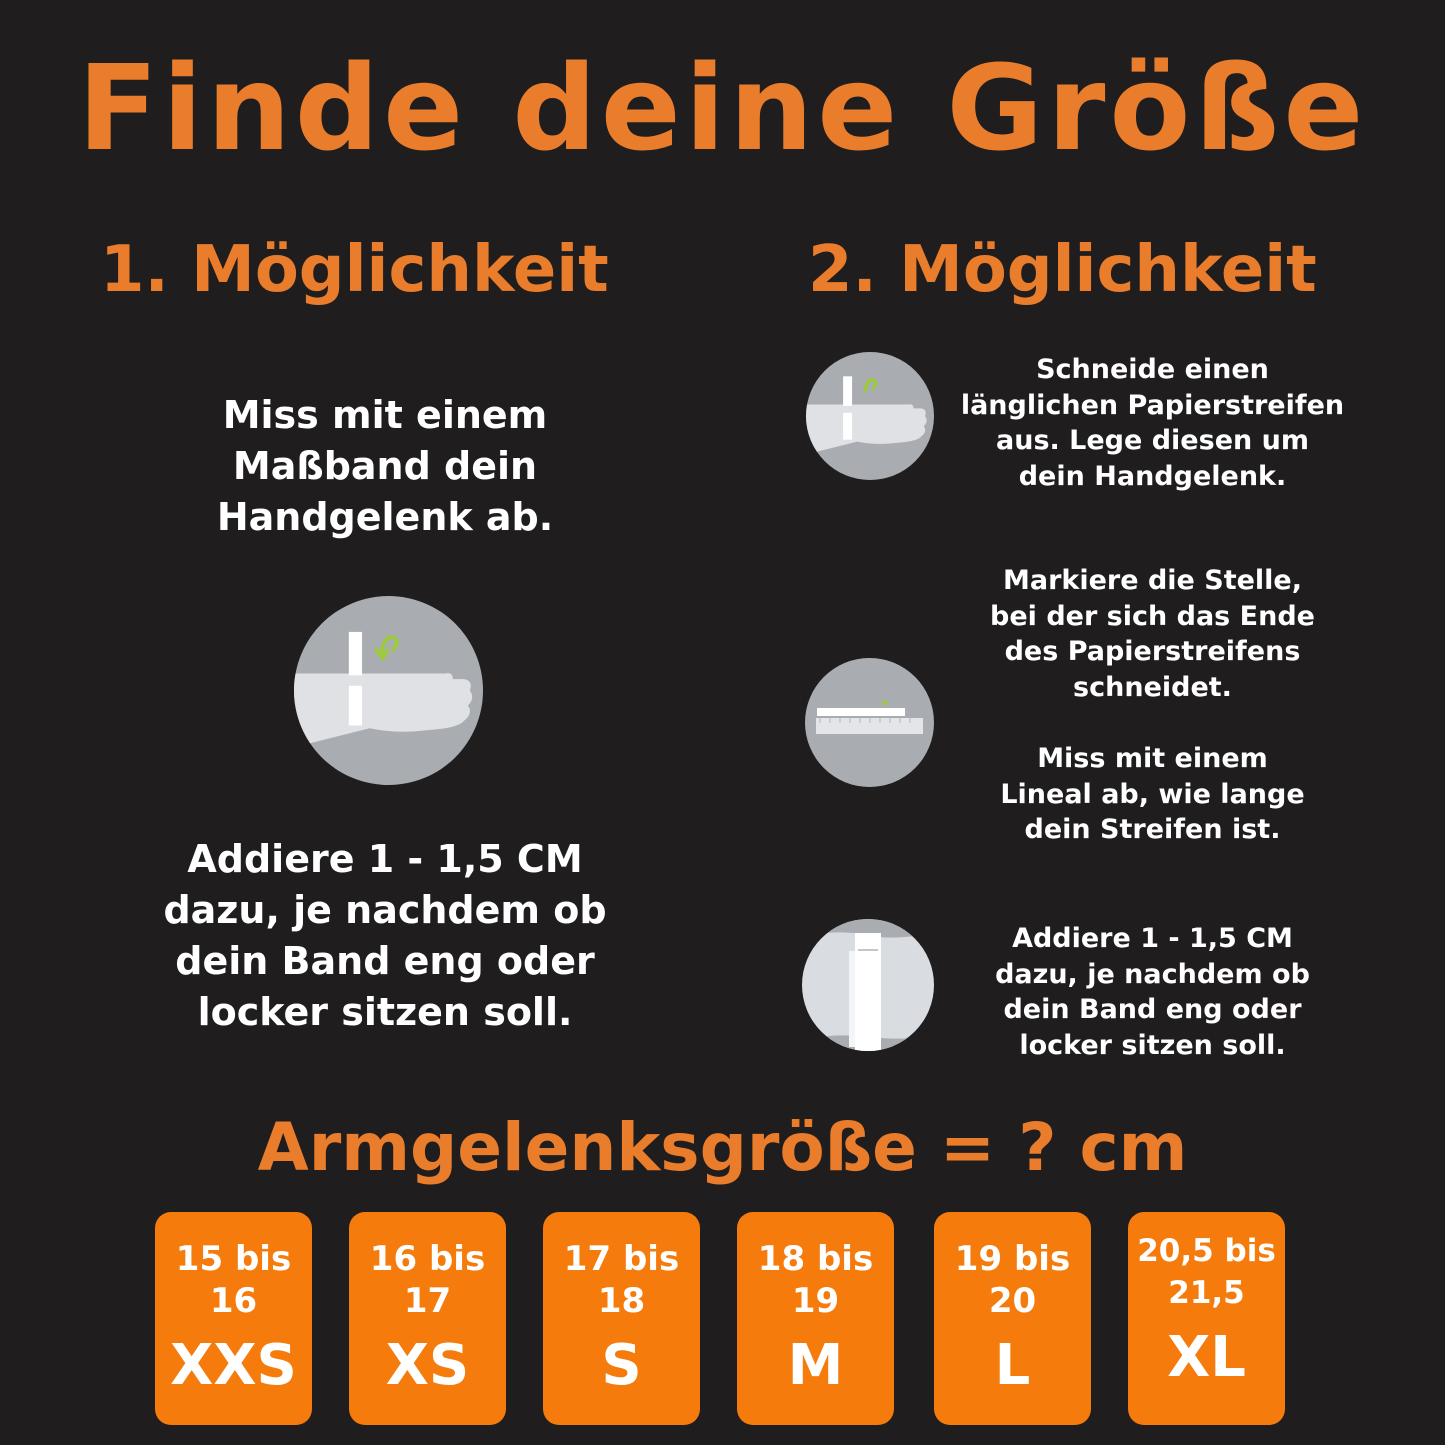 The width and height of the screenshot is (1445, 1445). Describe the element at coordinates (1206, 1272) in the screenshot. I see `size-range: 20,5 bis 21,5` at that location.